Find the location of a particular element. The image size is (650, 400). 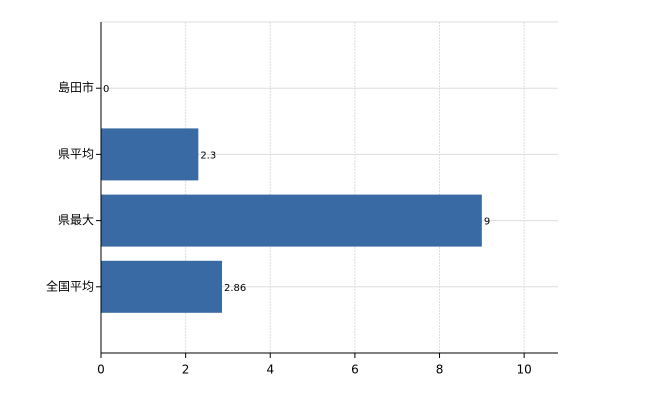

x-tick-label: 4 is located at coordinates (270, 370).